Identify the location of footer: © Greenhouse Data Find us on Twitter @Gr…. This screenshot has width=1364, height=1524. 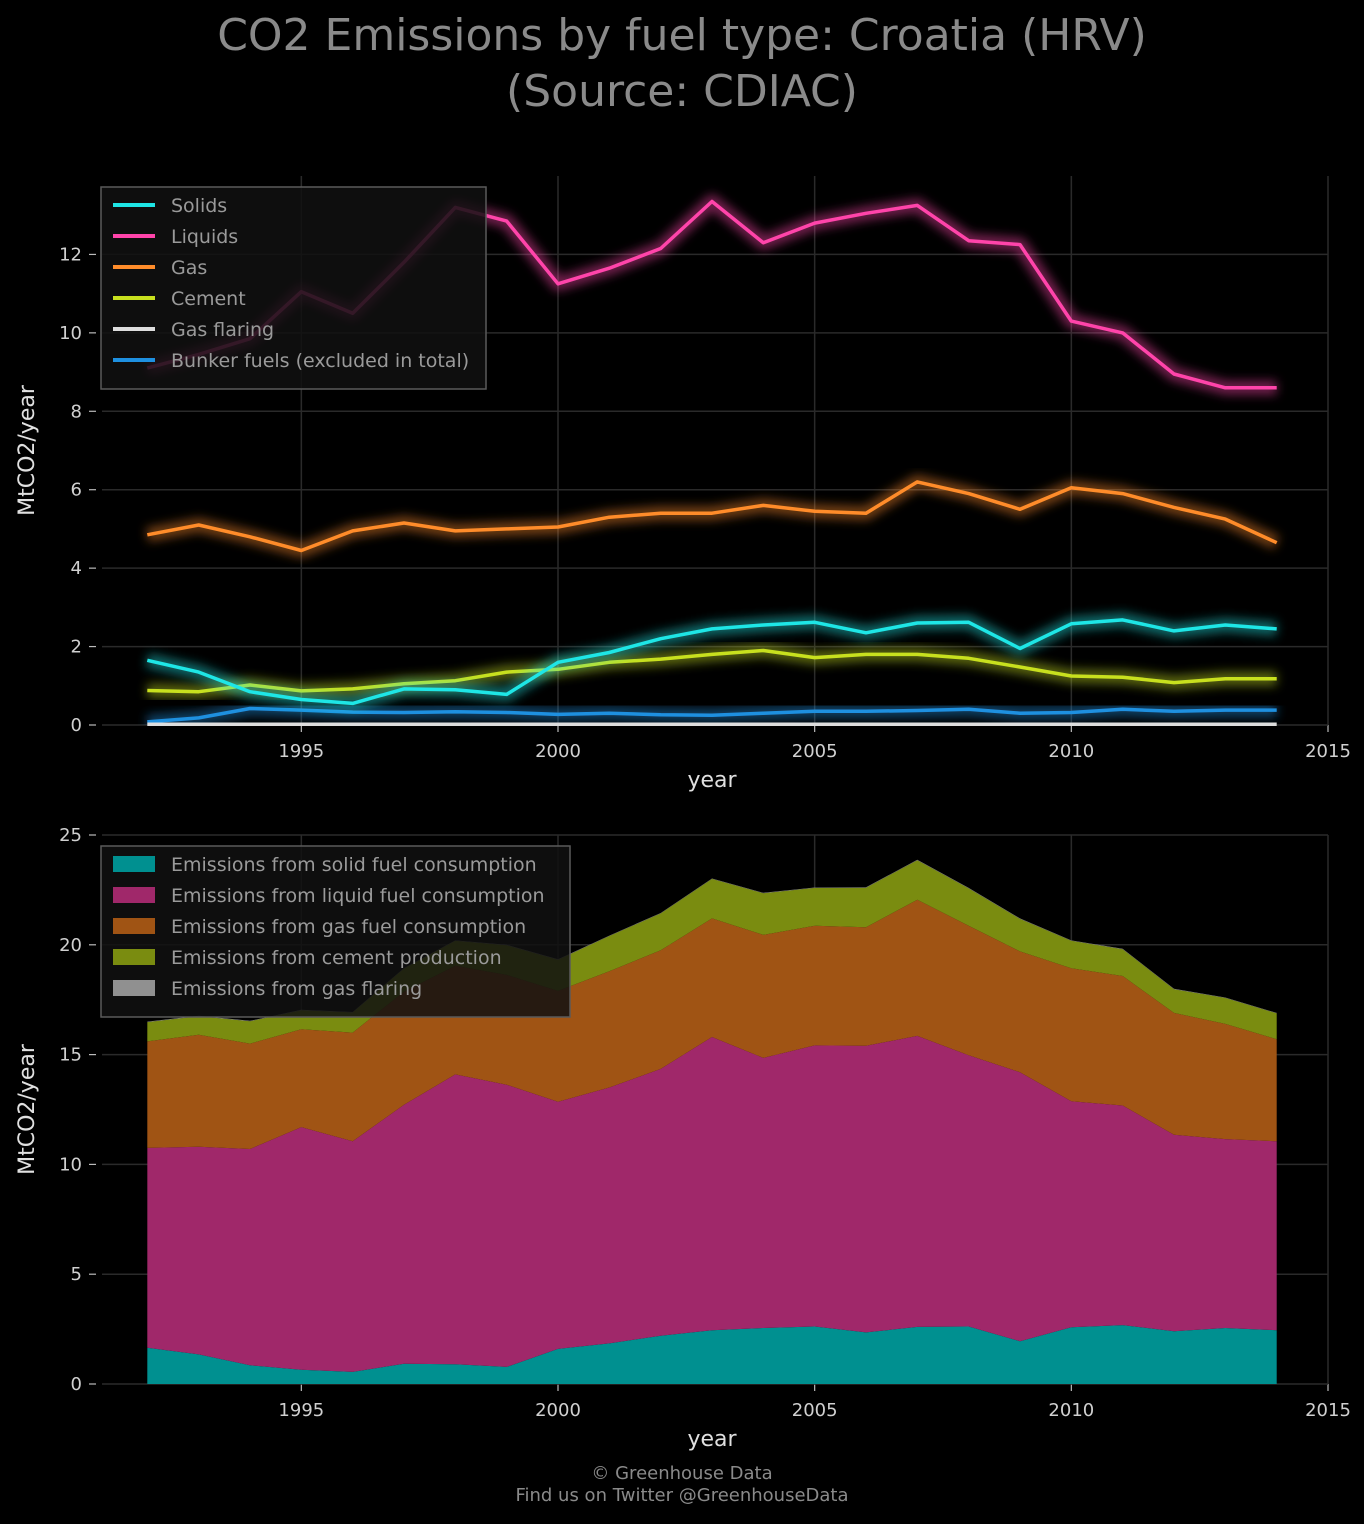
(682, 1485).